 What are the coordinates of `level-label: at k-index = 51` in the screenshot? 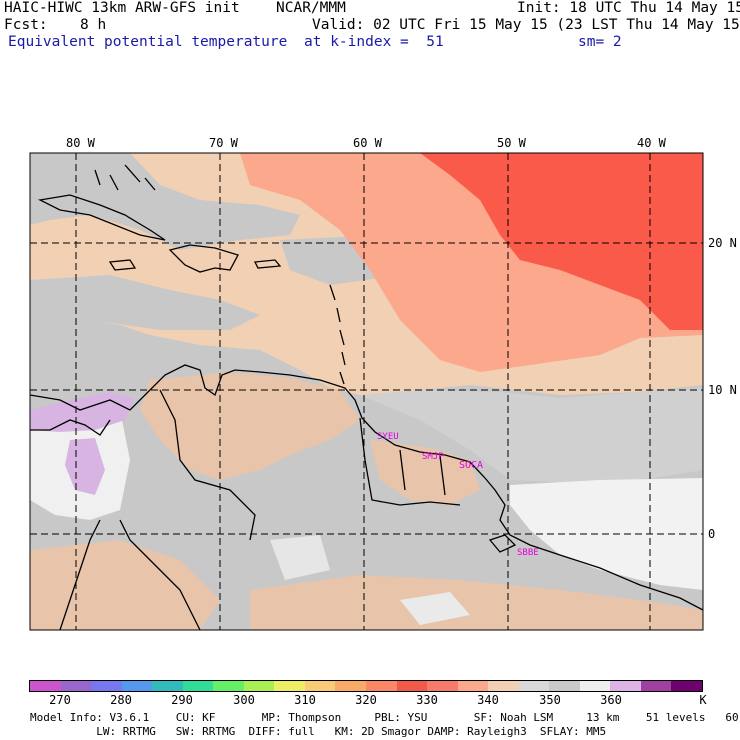 It's located at (374, 42).